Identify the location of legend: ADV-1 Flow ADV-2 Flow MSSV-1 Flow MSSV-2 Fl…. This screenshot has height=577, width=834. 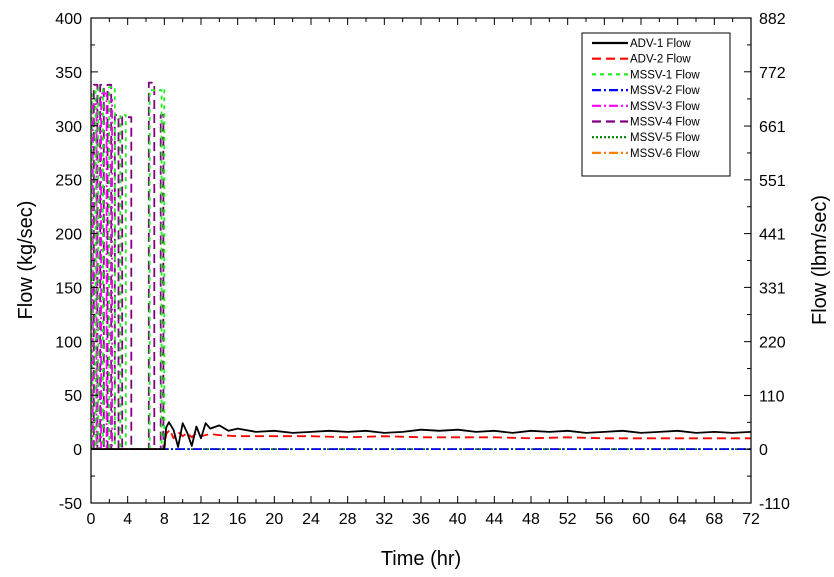
(656, 104).